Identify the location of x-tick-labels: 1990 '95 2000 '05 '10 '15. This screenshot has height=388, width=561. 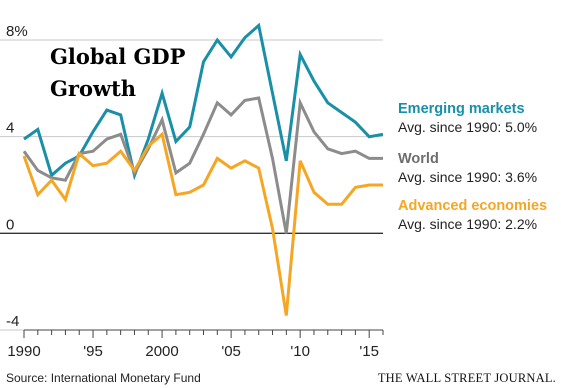
(193, 351).